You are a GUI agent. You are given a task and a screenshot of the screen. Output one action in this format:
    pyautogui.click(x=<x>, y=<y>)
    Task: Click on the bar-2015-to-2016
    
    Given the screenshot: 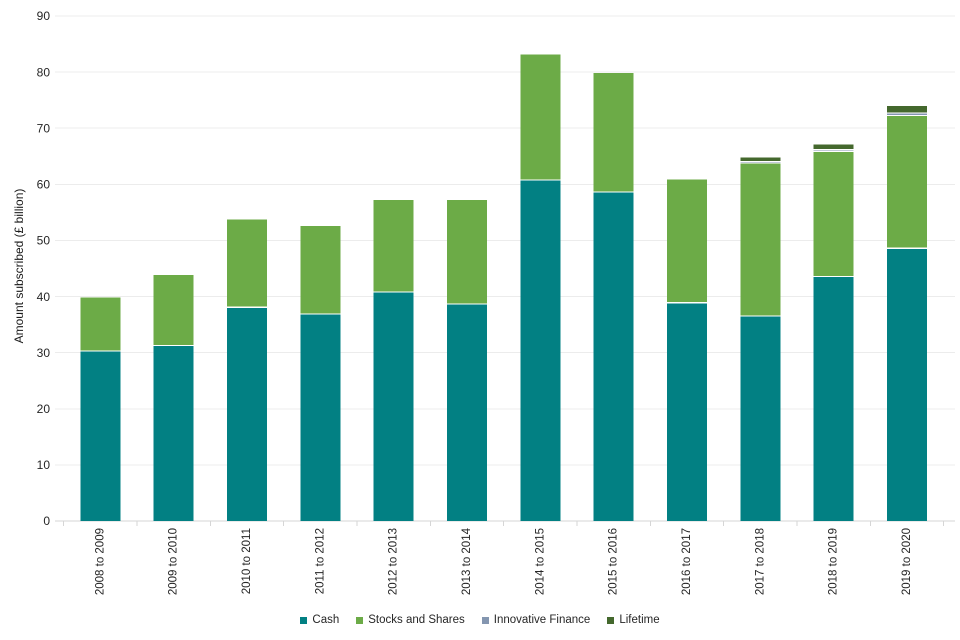 What is the action you would take?
    pyautogui.click(x=613, y=297)
    